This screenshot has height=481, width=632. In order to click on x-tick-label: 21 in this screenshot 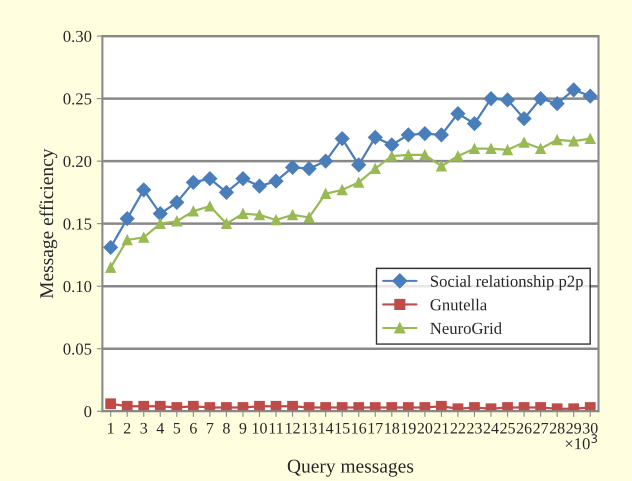, I will do `click(441, 428)`.